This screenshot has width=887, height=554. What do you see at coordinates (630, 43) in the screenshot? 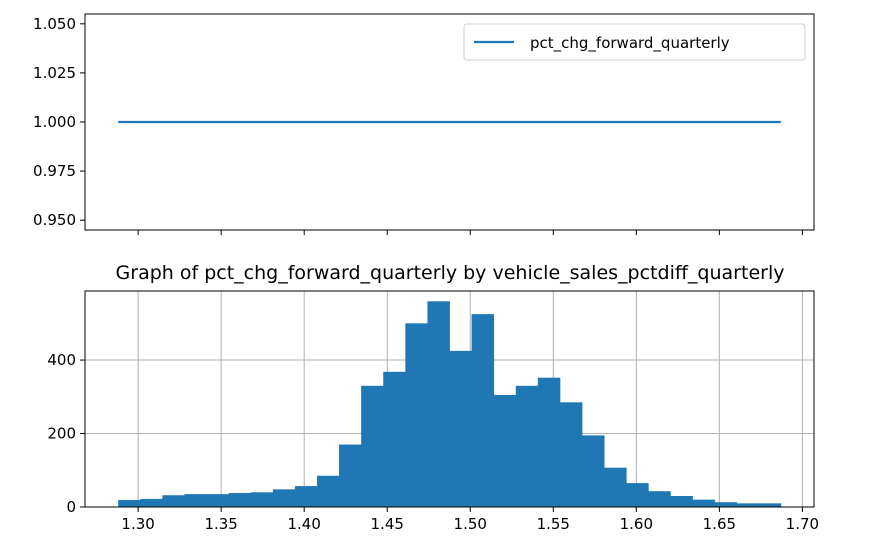
I see `legend-label: pct_chg_forward_quarterly` at bounding box center [630, 43].